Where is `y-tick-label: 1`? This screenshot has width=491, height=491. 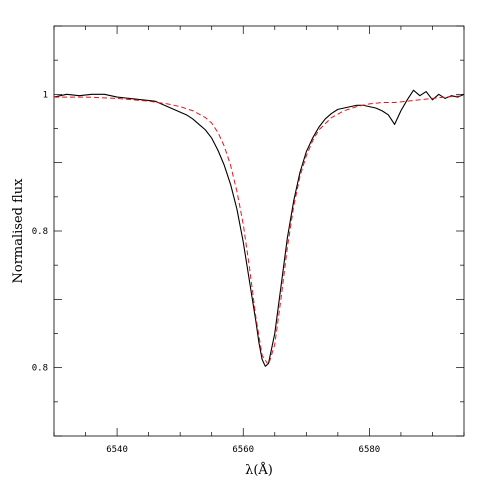 y-tick-label: 1 is located at coordinates (45, 95).